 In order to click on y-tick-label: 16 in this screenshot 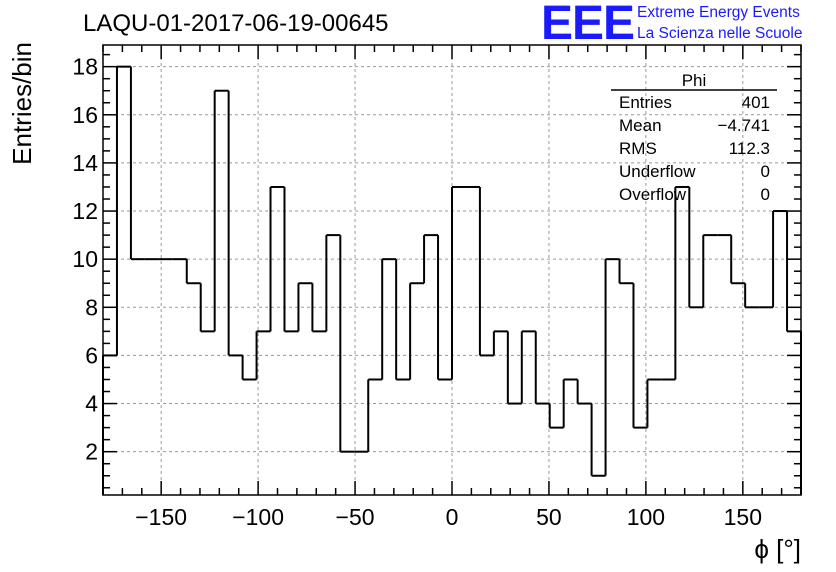, I will do `click(85, 115)`.